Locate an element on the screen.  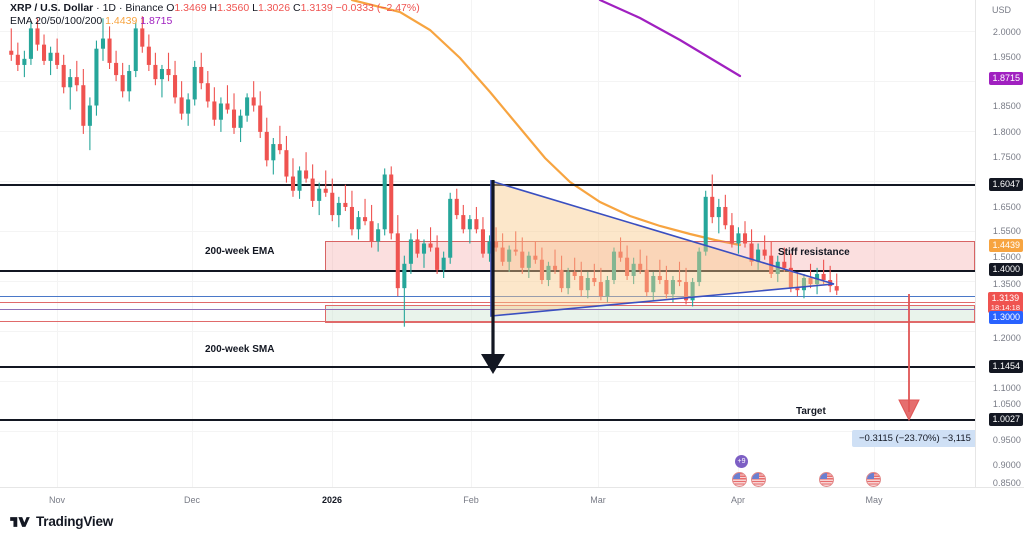
price-tick: 1.7500 is located at coordinates (1006, 157).